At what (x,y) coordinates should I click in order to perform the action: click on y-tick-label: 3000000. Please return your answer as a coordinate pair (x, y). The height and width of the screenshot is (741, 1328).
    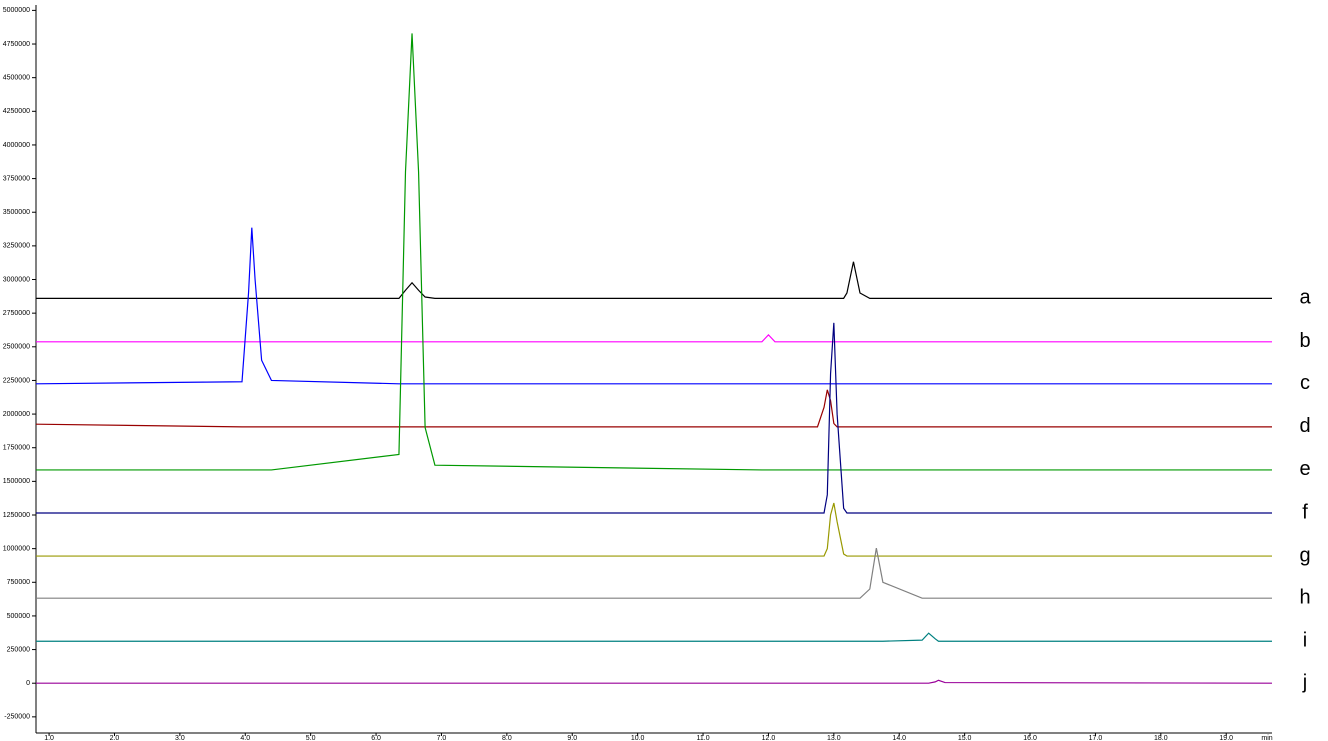
    Looking at the image, I should click on (16, 279).